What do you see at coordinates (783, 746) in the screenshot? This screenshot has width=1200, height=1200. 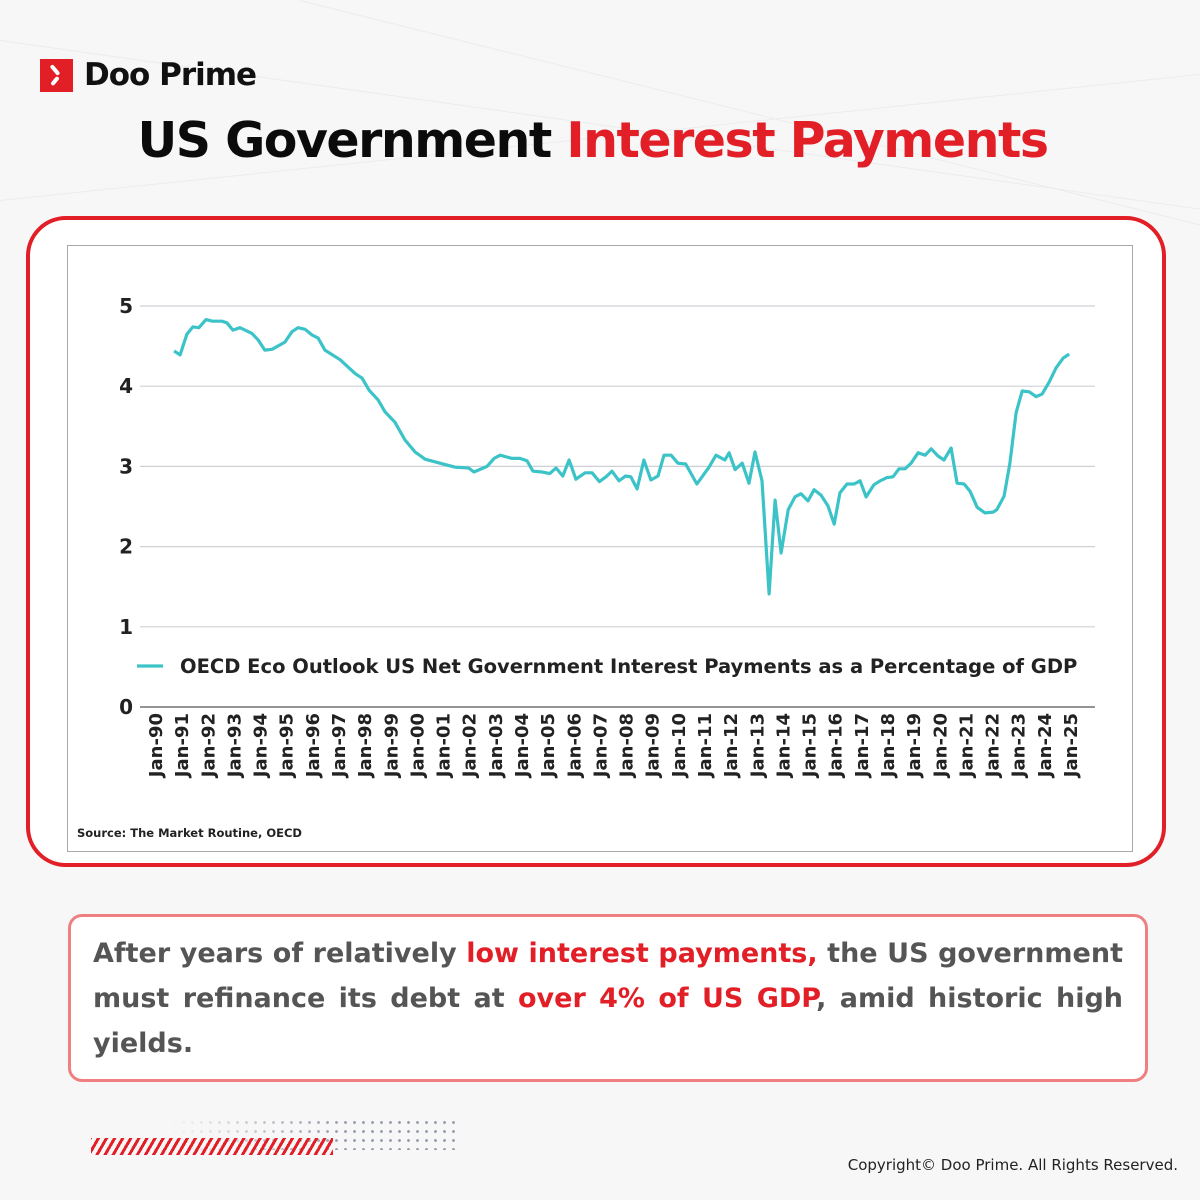 I see `x-tick-label: Jan-14` at bounding box center [783, 746].